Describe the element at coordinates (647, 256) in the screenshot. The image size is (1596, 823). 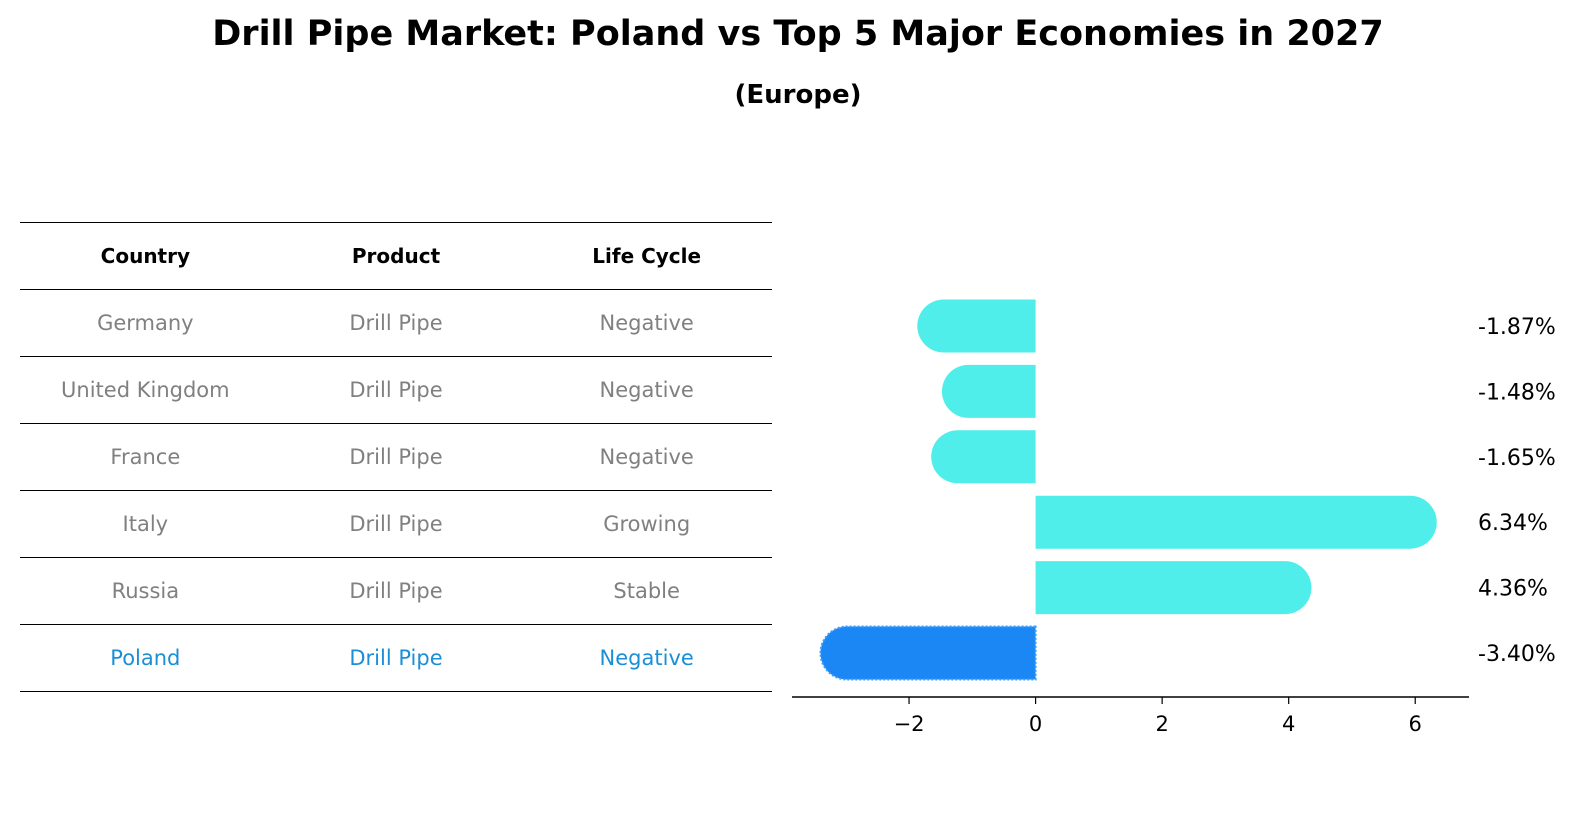
I see `header-life-cycle: Life Cycle` at that location.